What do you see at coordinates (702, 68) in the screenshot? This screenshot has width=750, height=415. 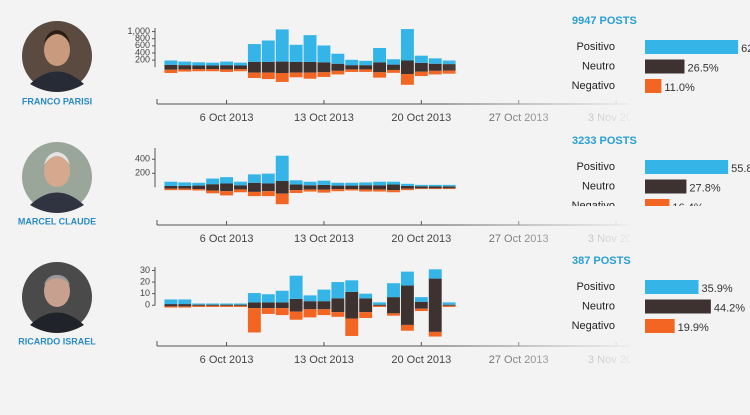 I see `value-label: 26.5%` at bounding box center [702, 68].